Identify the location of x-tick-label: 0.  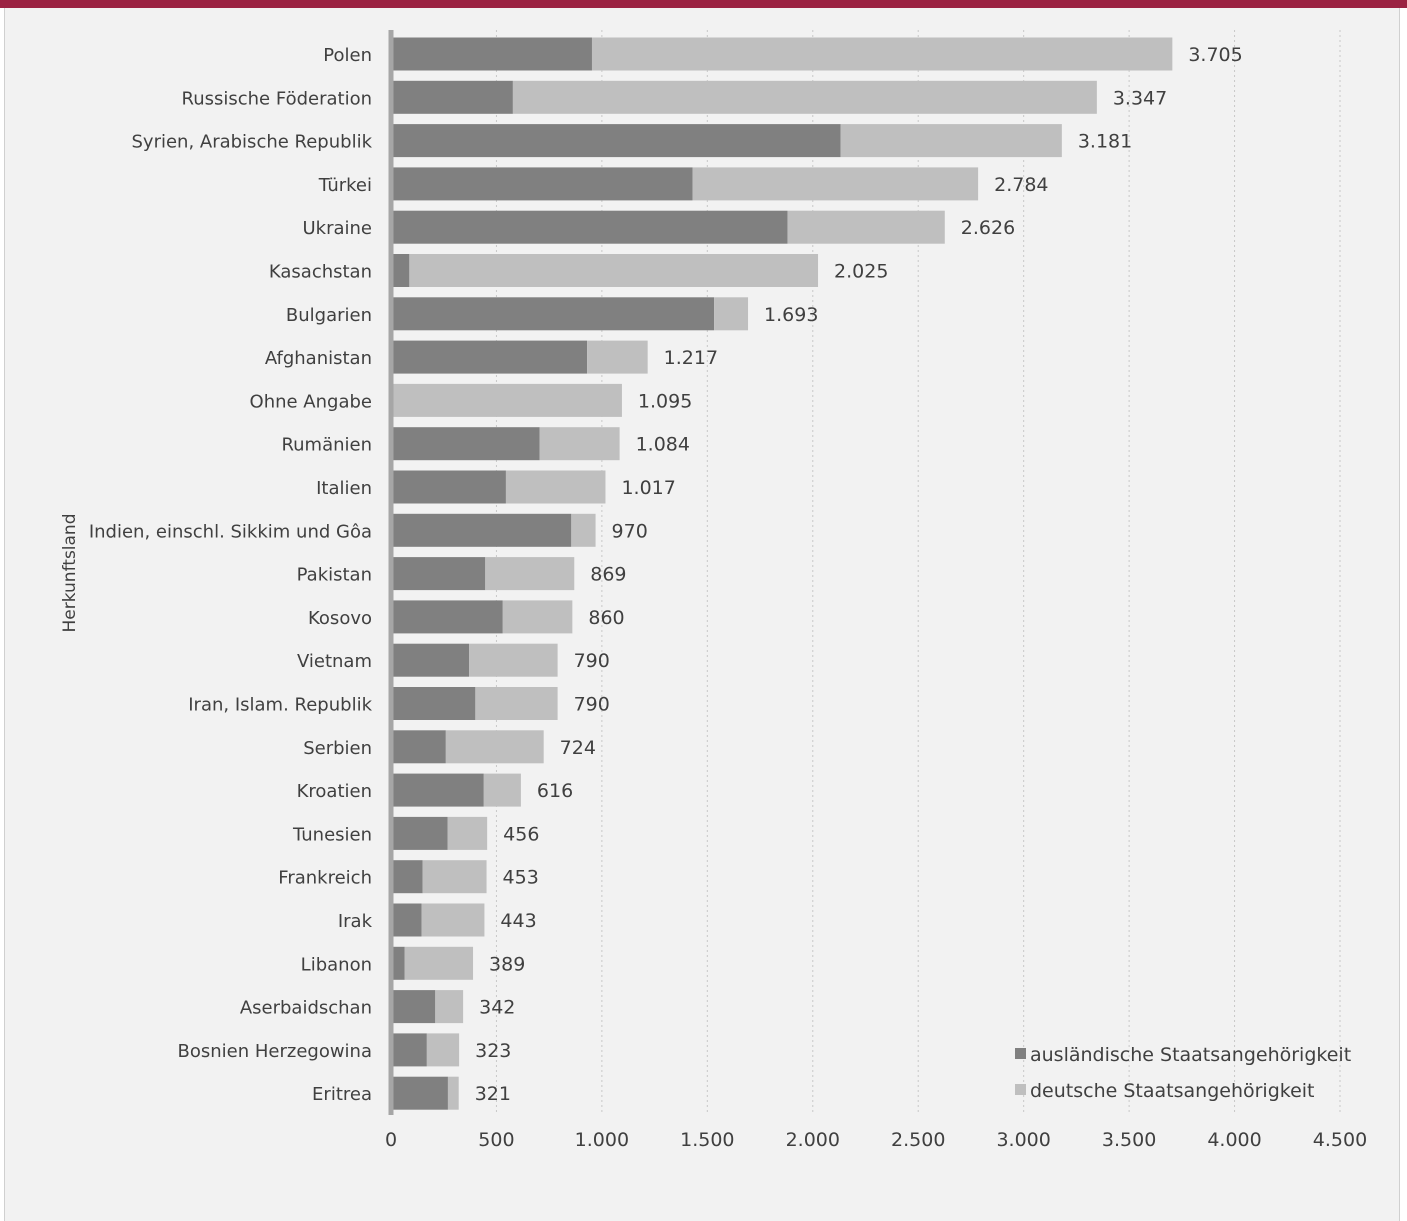
(391, 1140).